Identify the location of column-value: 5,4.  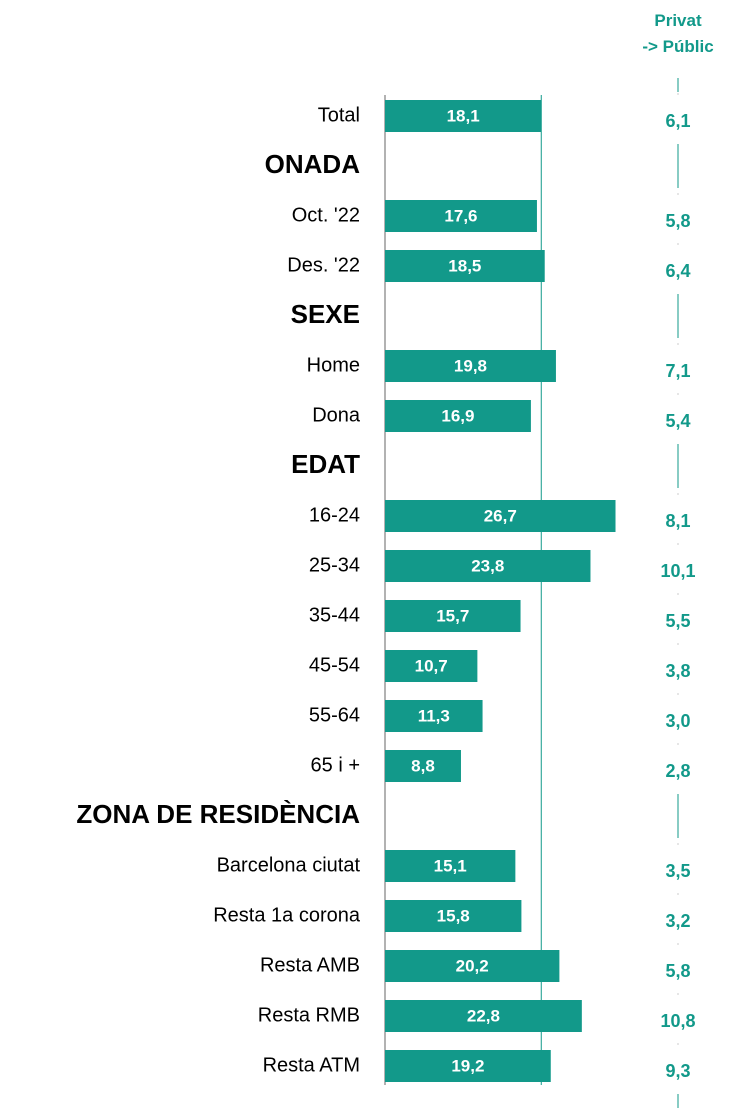
(677, 421).